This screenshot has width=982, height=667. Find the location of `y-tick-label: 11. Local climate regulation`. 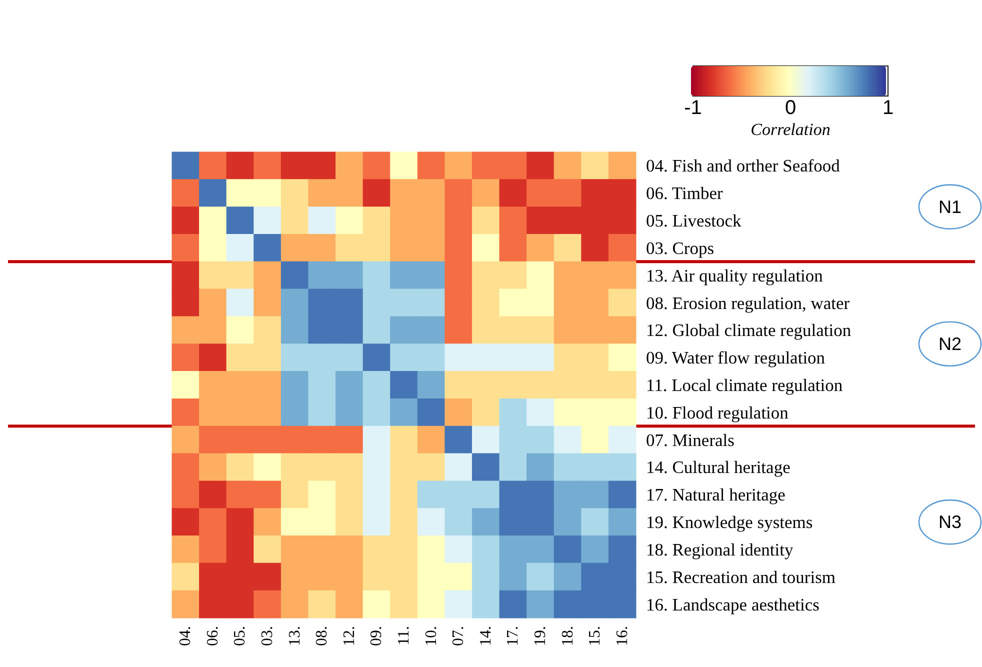

y-tick-label: 11. Local climate regulation is located at coordinates (744, 385).